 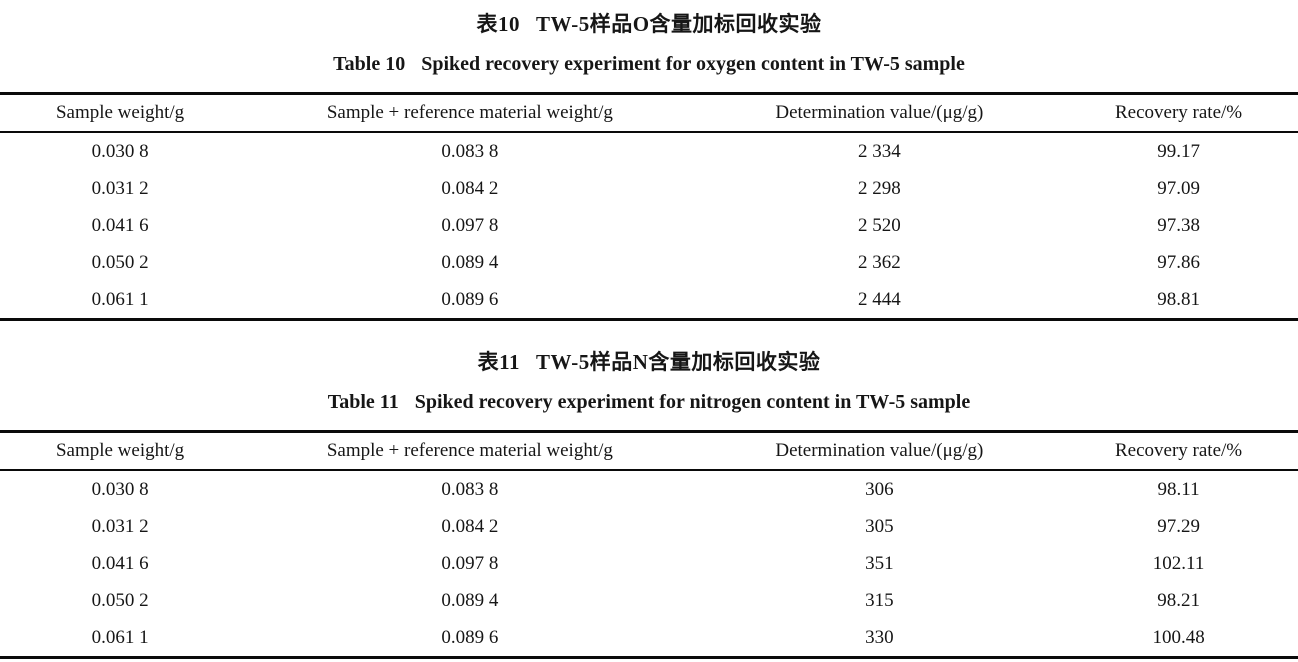 What do you see at coordinates (649, 600) in the screenshot?
I see `table-row: 0.050 2 0.089 4 315 98.21` at bounding box center [649, 600].